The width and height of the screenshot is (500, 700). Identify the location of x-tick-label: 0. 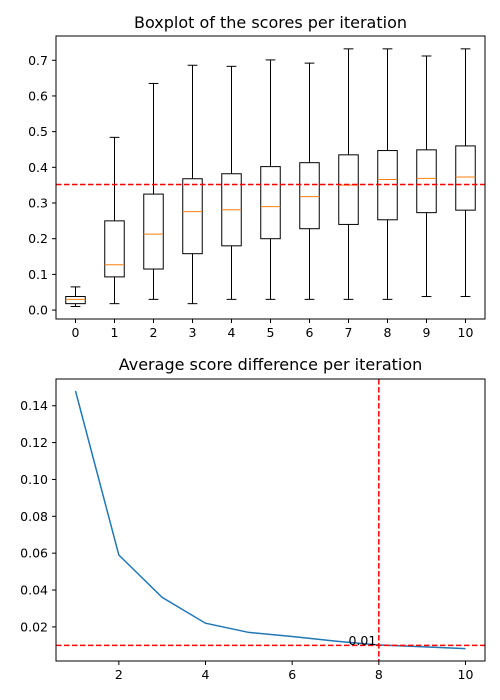
(76, 332).